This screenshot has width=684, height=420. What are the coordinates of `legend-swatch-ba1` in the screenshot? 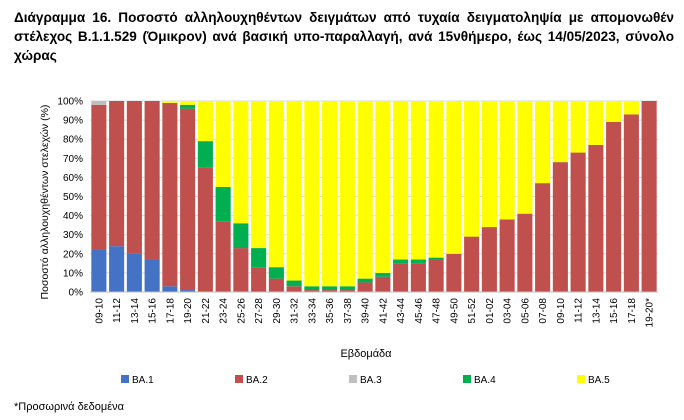 It's located at (125, 379).